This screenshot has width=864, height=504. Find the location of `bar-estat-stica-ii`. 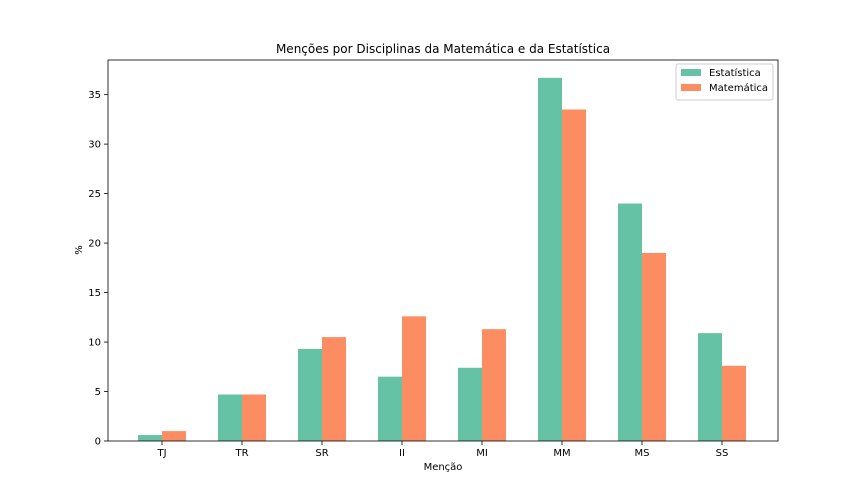

bar-estat-stica-ii is located at coordinates (390, 408).